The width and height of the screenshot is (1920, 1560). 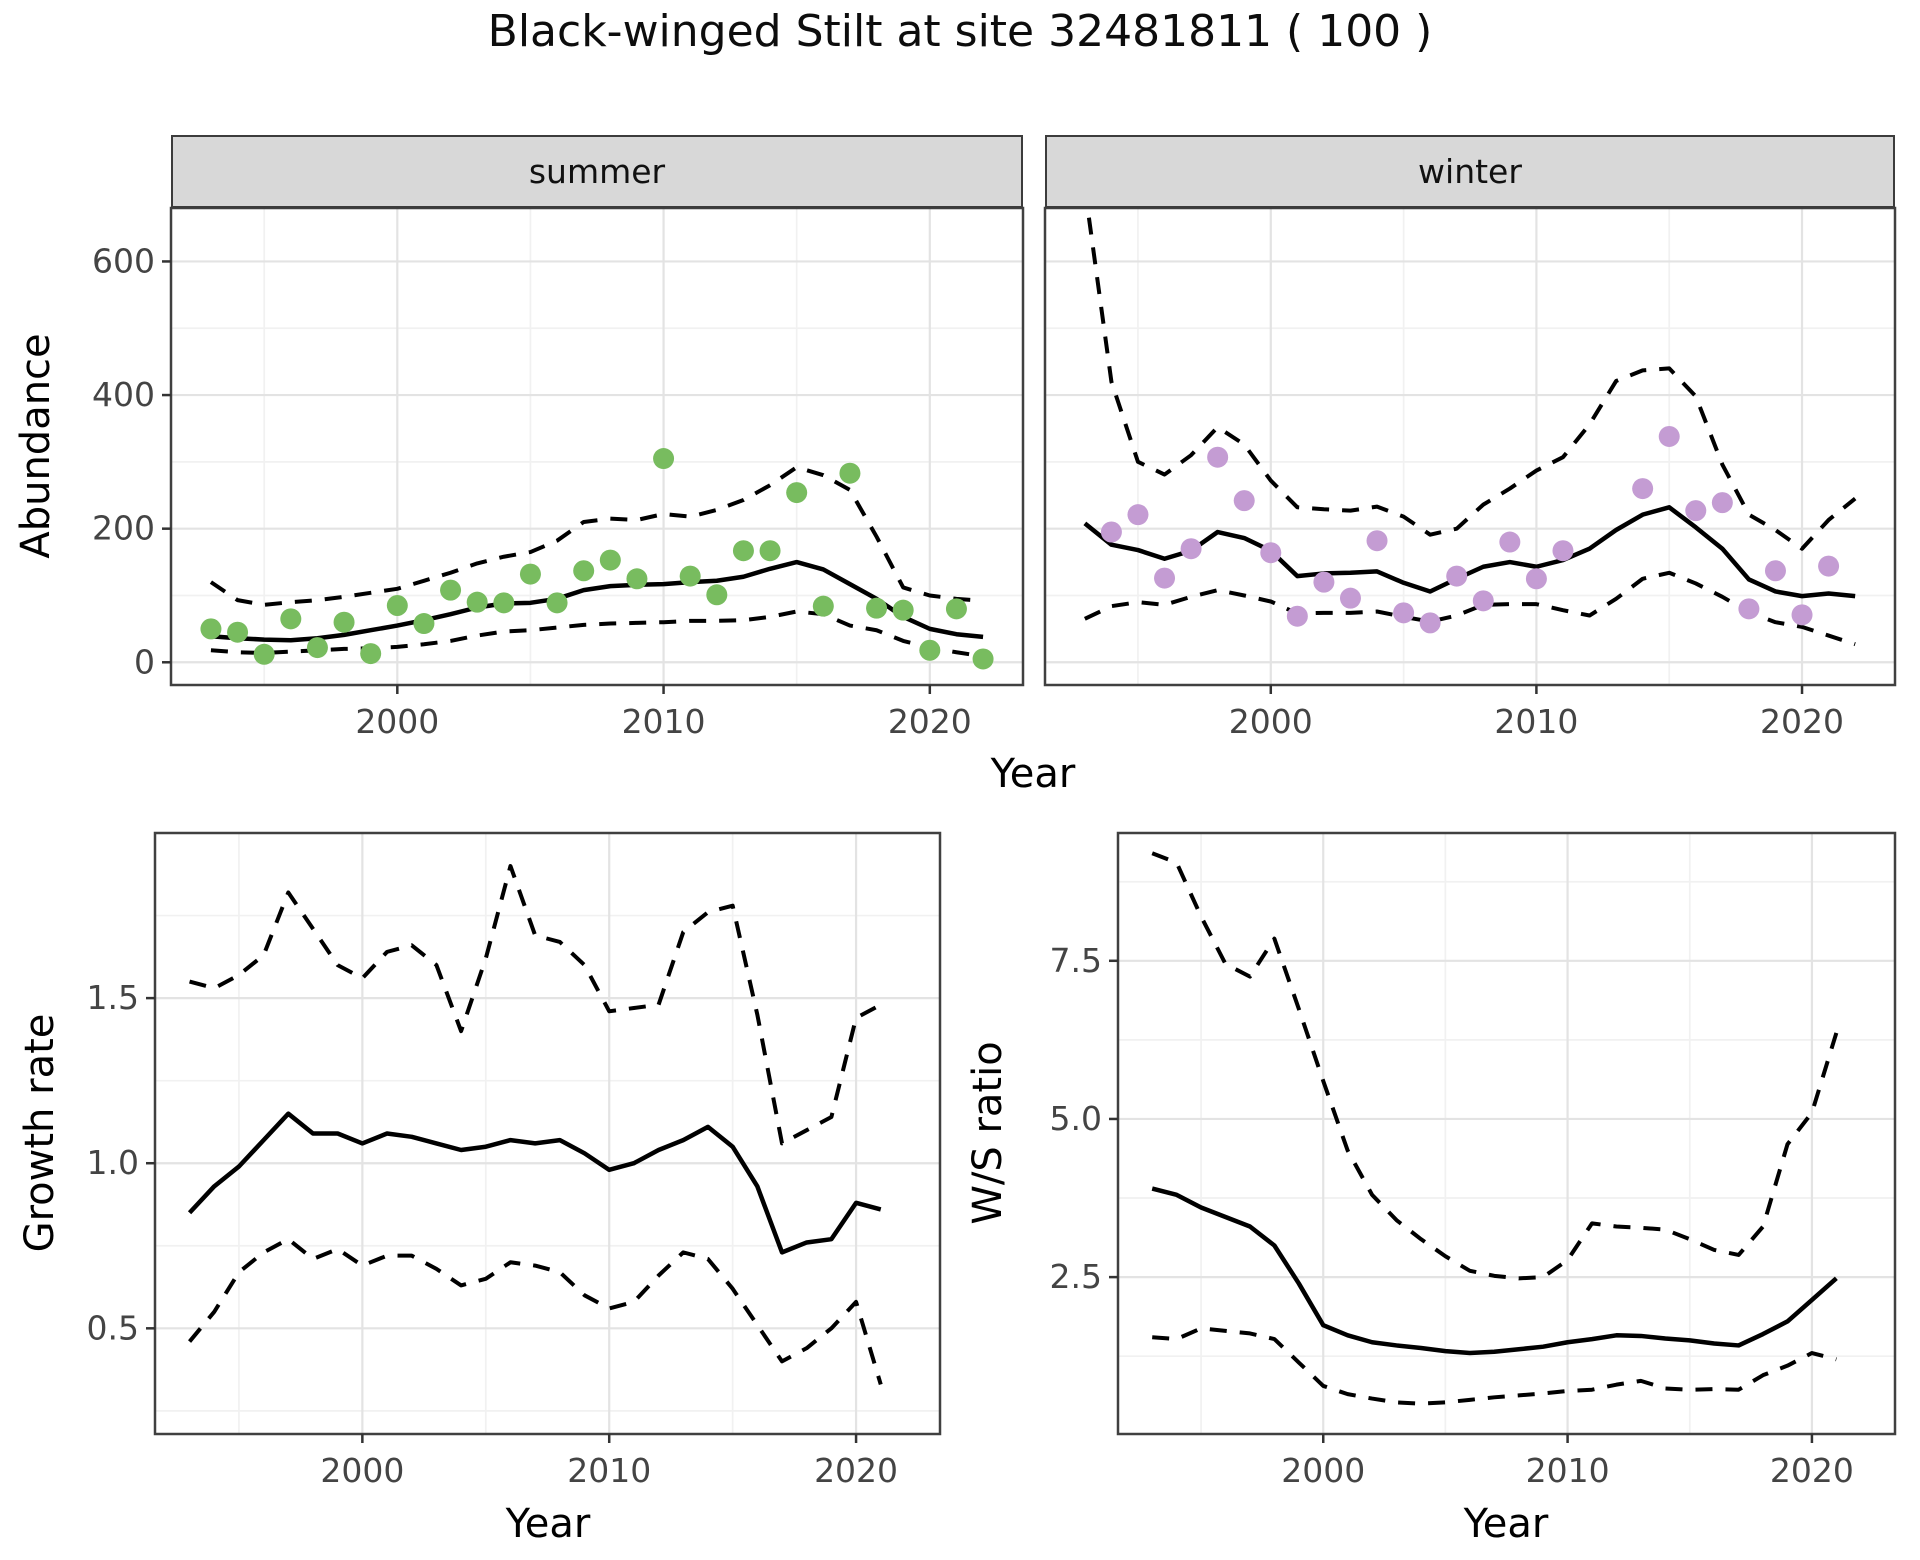 I want to click on growth-upper_ci-line, so click(x=535, y=1005).